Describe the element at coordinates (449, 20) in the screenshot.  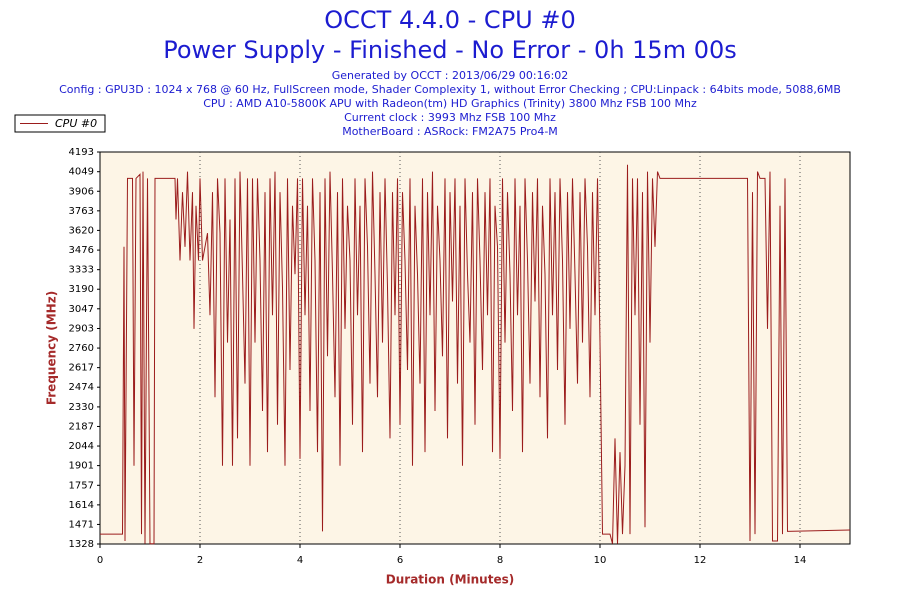
I see `chart-title: OCCT 4.4.0 - CPU #0` at that location.